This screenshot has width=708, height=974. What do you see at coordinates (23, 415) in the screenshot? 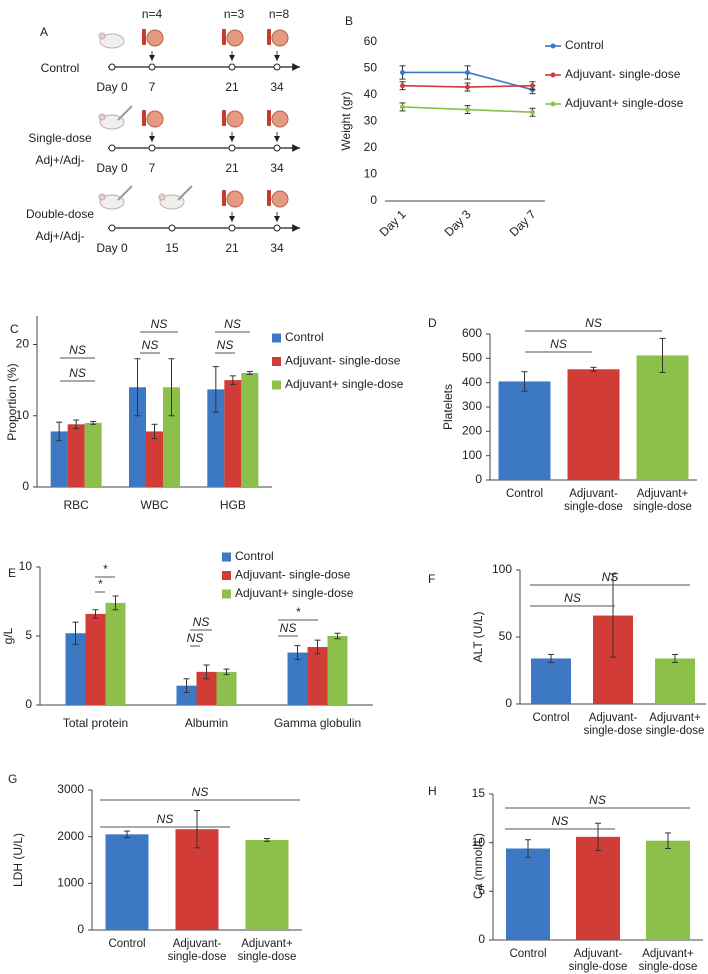
I see `y-tick-label: 10` at bounding box center [23, 415].